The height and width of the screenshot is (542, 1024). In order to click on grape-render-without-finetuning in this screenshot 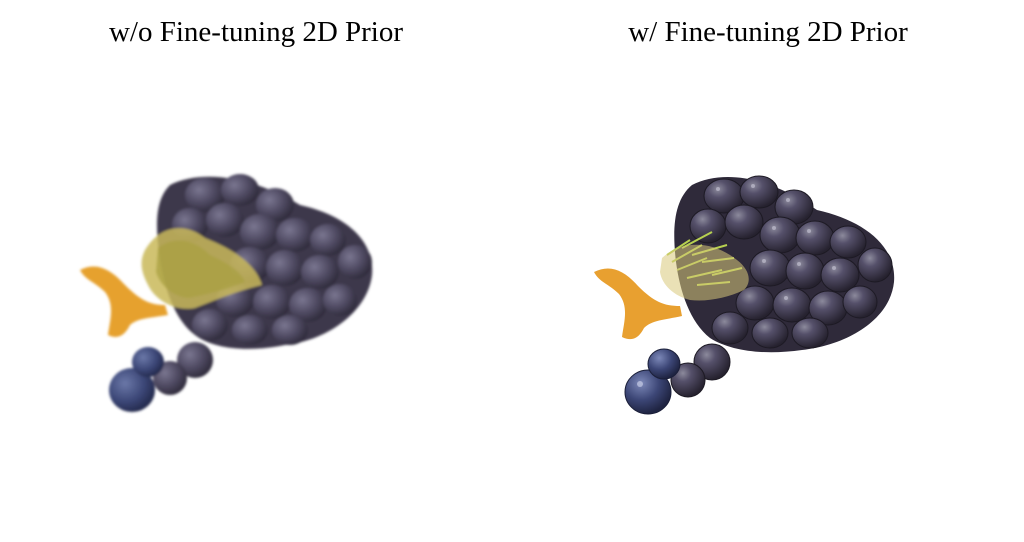, I will do `click(226, 293)`.